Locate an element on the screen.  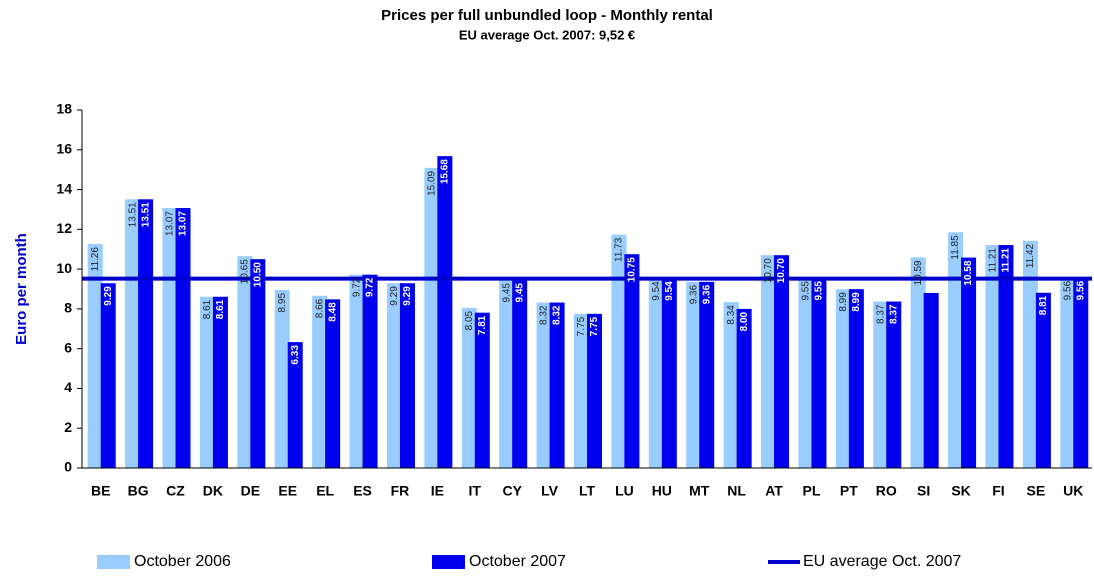
x-tick-label: FI is located at coordinates (998, 491).